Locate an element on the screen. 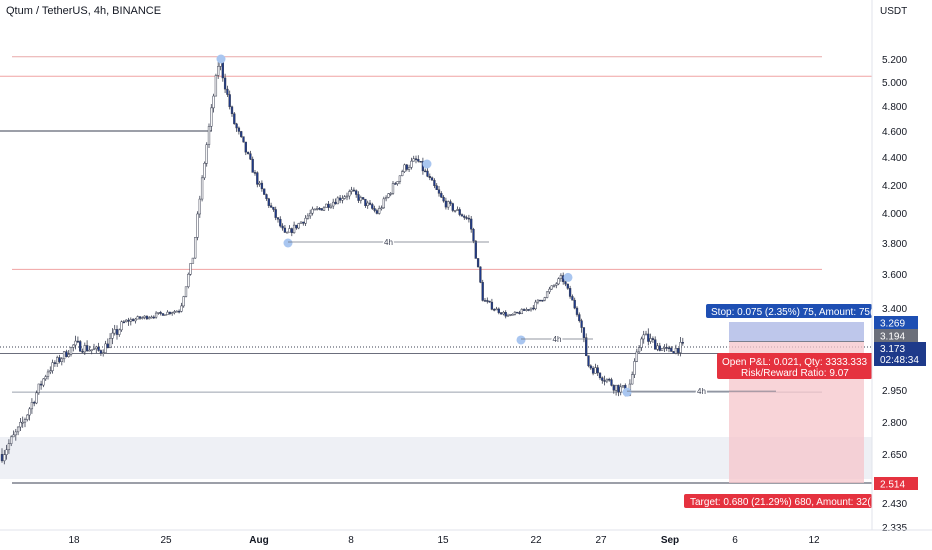 This screenshot has height=550, width=932. entry-level-badge-bg is located at coordinates (896, 335).